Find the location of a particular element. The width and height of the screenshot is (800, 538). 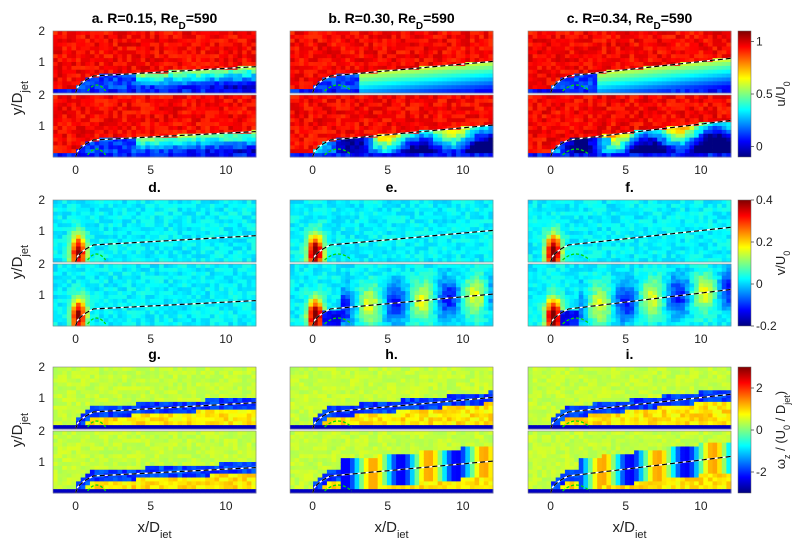

subplot-r1-c0-lower: 1 2 0 5 10 is located at coordinates (147, 301).